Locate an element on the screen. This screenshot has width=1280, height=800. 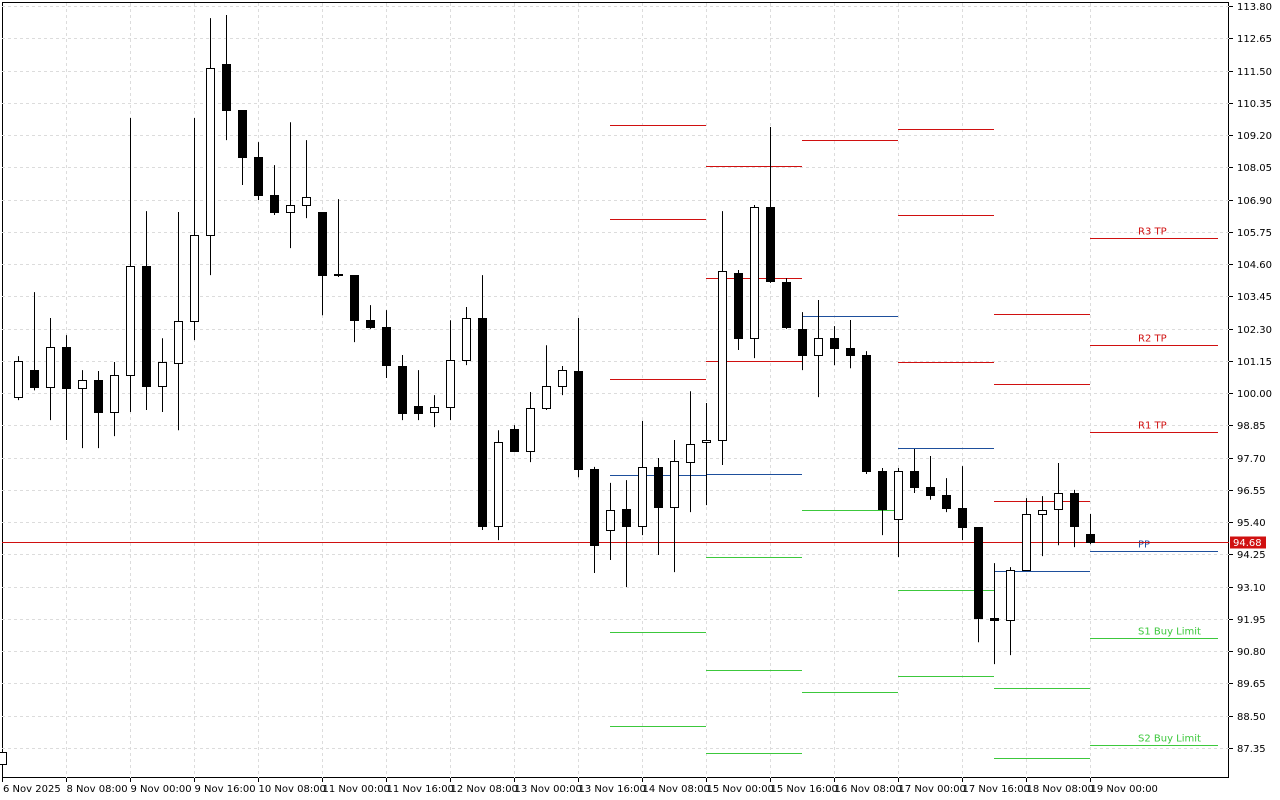
y-tick-label: 94.25 is located at coordinates (1251, 555).